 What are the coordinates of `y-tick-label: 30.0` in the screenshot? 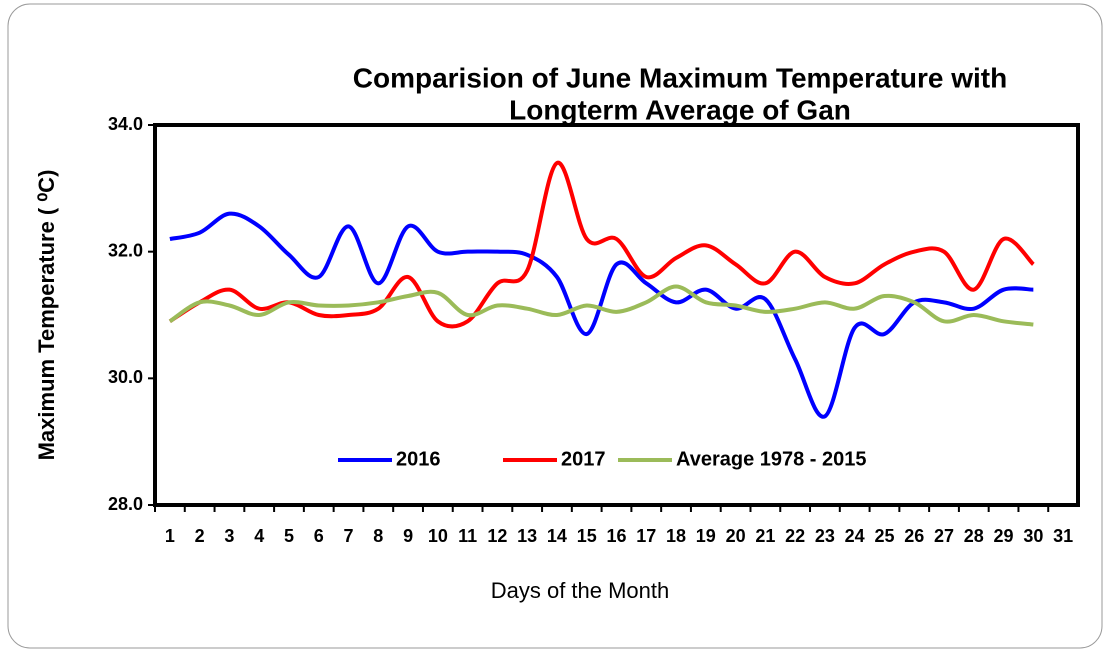 It's located at (125, 377).